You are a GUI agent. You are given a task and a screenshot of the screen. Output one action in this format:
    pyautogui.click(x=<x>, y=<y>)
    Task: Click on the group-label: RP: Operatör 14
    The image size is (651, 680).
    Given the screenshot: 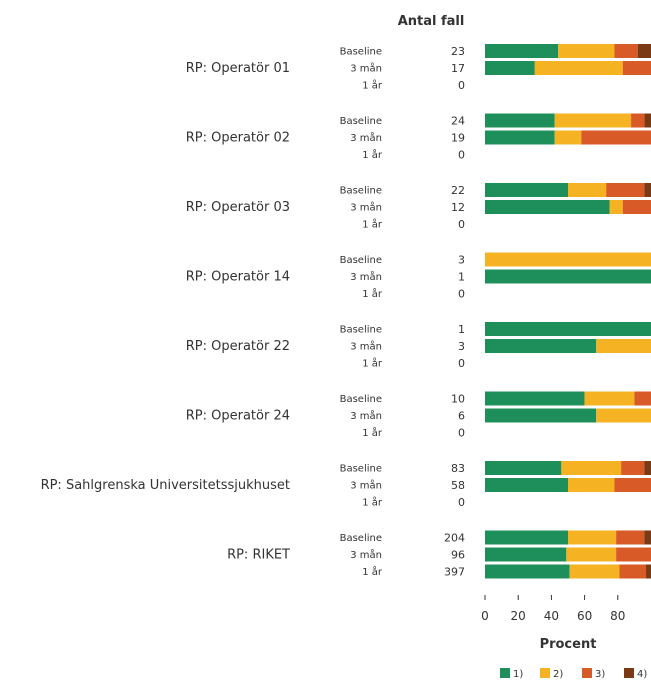 What is the action you would take?
    pyautogui.click(x=238, y=277)
    